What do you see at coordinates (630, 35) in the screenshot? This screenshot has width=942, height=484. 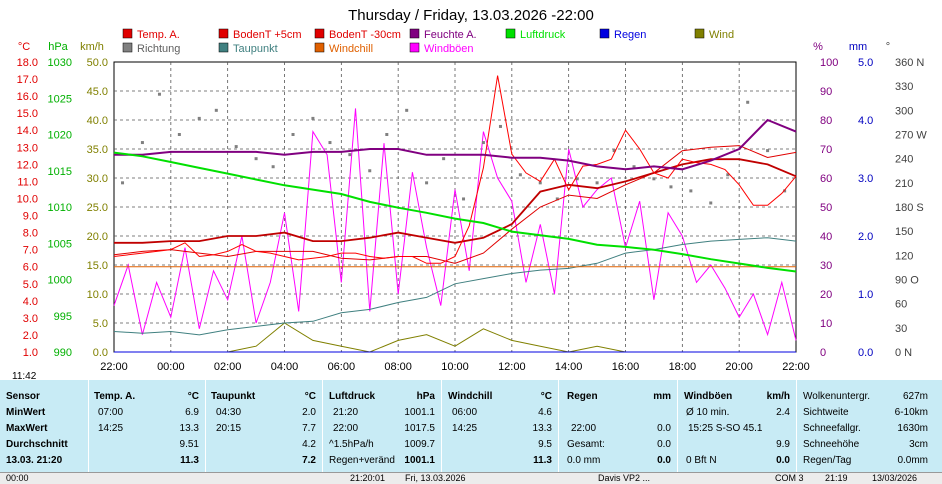 I see `legend-label: Regen` at bounding box center [630, 35].